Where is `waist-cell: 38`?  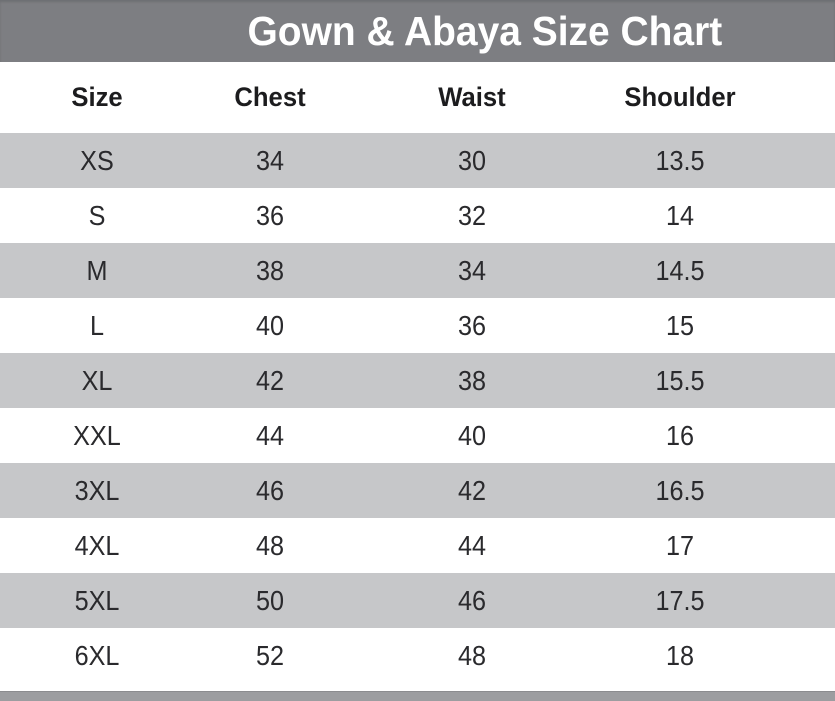 waist-cell: 38 is located at coordinates (472, 380).